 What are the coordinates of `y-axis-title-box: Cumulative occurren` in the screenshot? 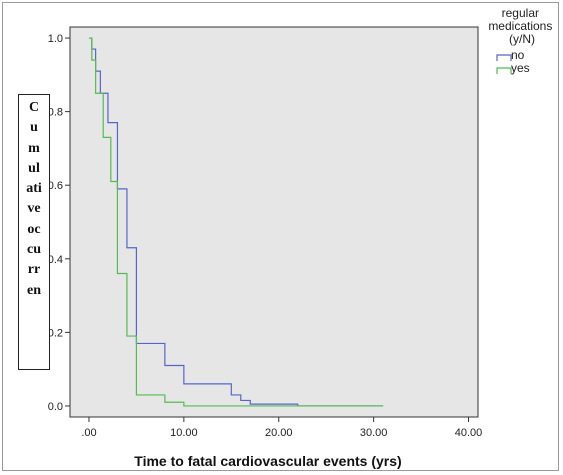 It's located at (34, 232).